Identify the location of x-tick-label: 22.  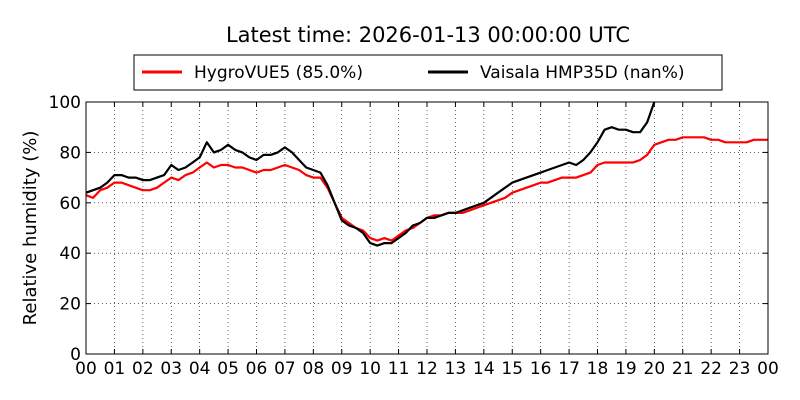
(711, 369).